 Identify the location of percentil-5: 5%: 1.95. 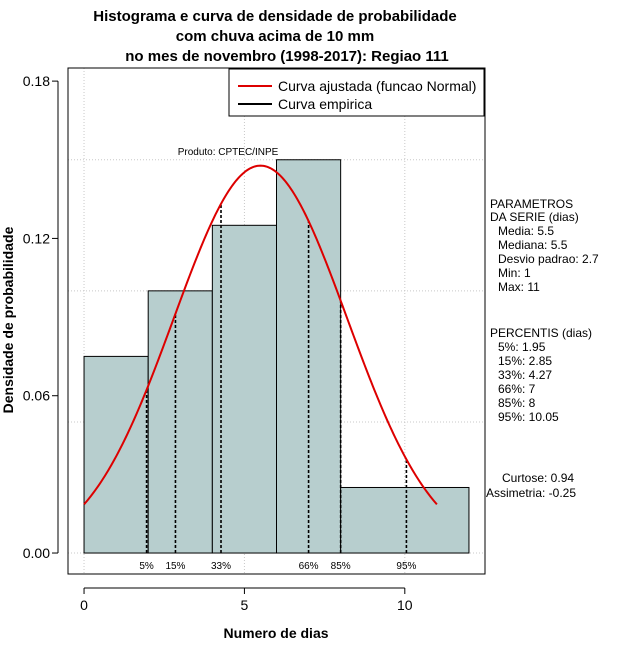
(522, 347).